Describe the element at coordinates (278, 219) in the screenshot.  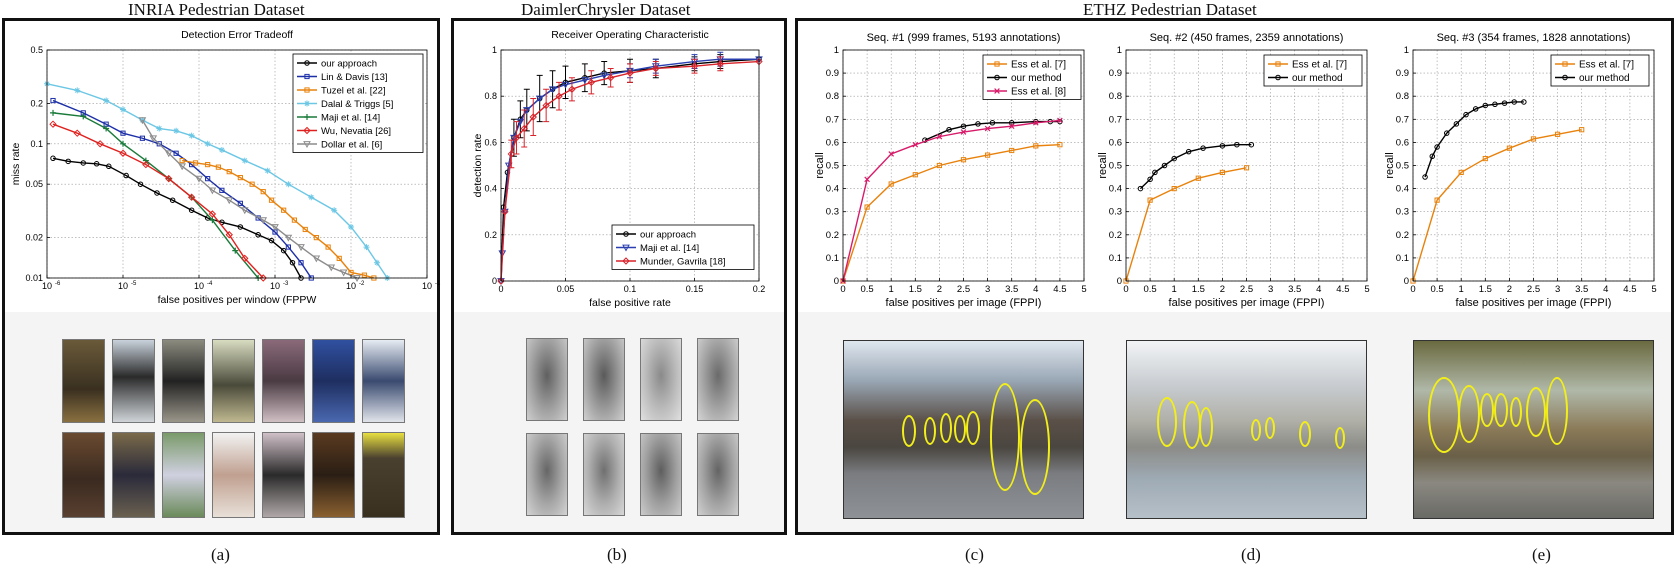
I see `series-tuzel-et-al-22-` at that location.